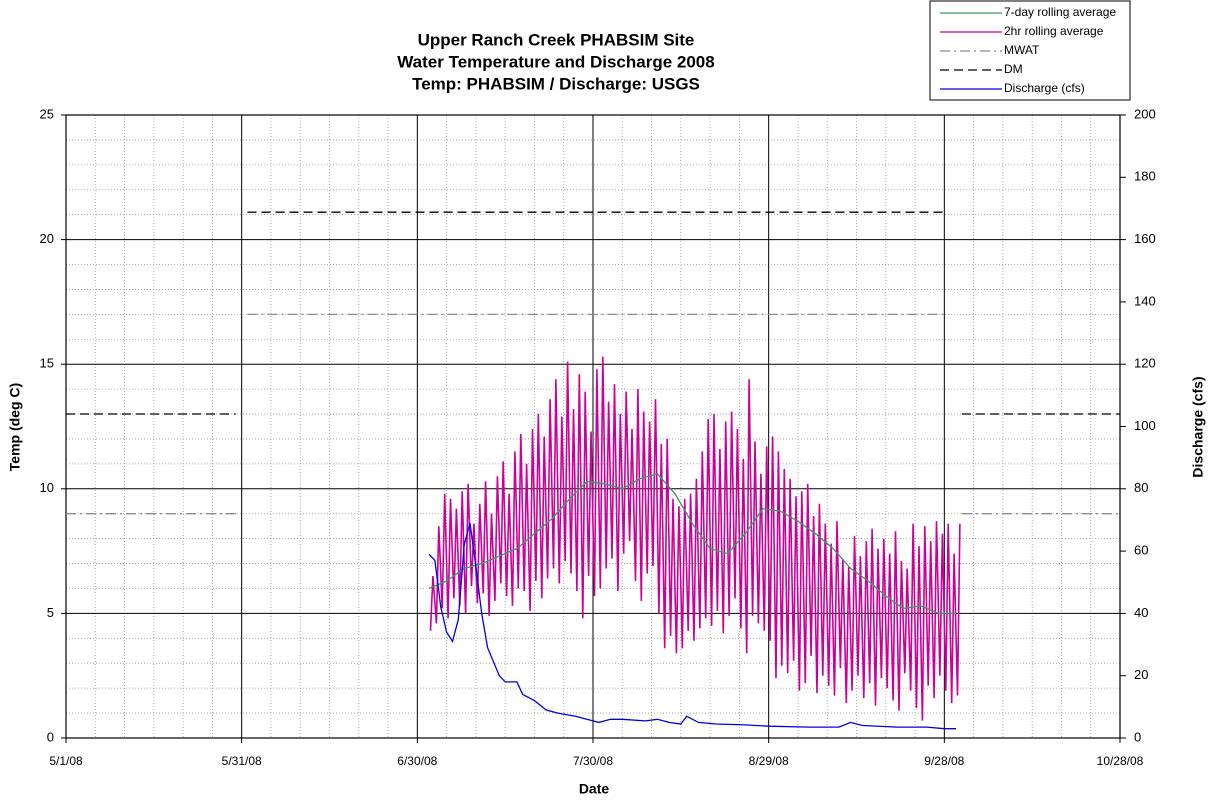 This screenshot has height=803, width=1213. What do you see at coordinates (944, 761) in the screenshot?
I see `x-tick-label: 9/28/08` at bounding box center [944, 761].